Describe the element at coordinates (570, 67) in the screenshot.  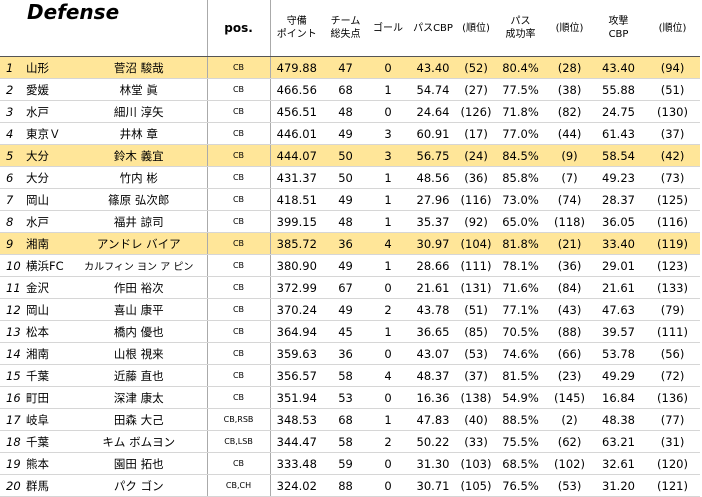
I see `row-pass-success-rank: (28)` at that location.